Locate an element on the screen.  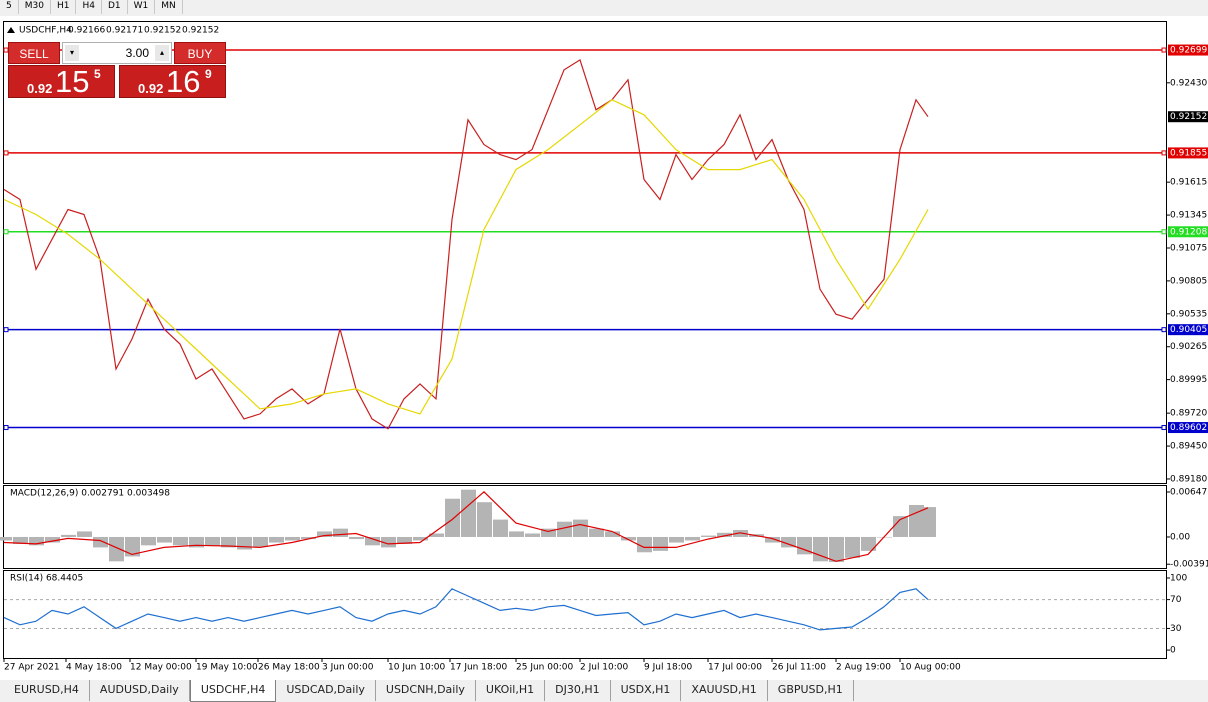
x-tick-label: 19 May 10:00 is located at coordinates (227, 668).